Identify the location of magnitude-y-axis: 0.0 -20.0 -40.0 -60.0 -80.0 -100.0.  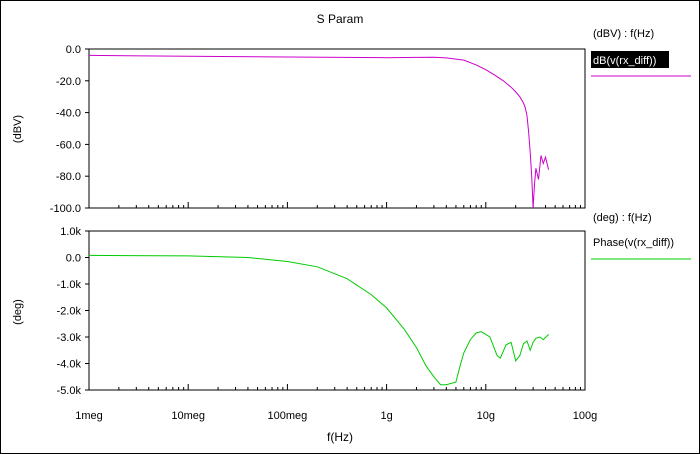
(69, 129).